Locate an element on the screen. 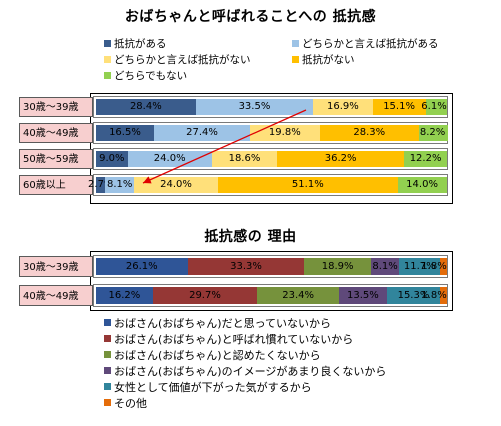 This screenshot has width=501, height=426. chart1-legend-item-3: 抵抗がない is located at coordinates (323, 60).